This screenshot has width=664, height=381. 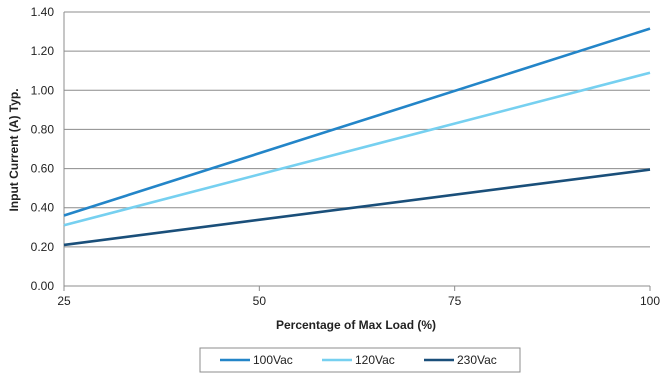 What do you see at coordinates (260, 301) in the screenshot?
I see `x-tick-label: 50` at bounding box center [260, 301].